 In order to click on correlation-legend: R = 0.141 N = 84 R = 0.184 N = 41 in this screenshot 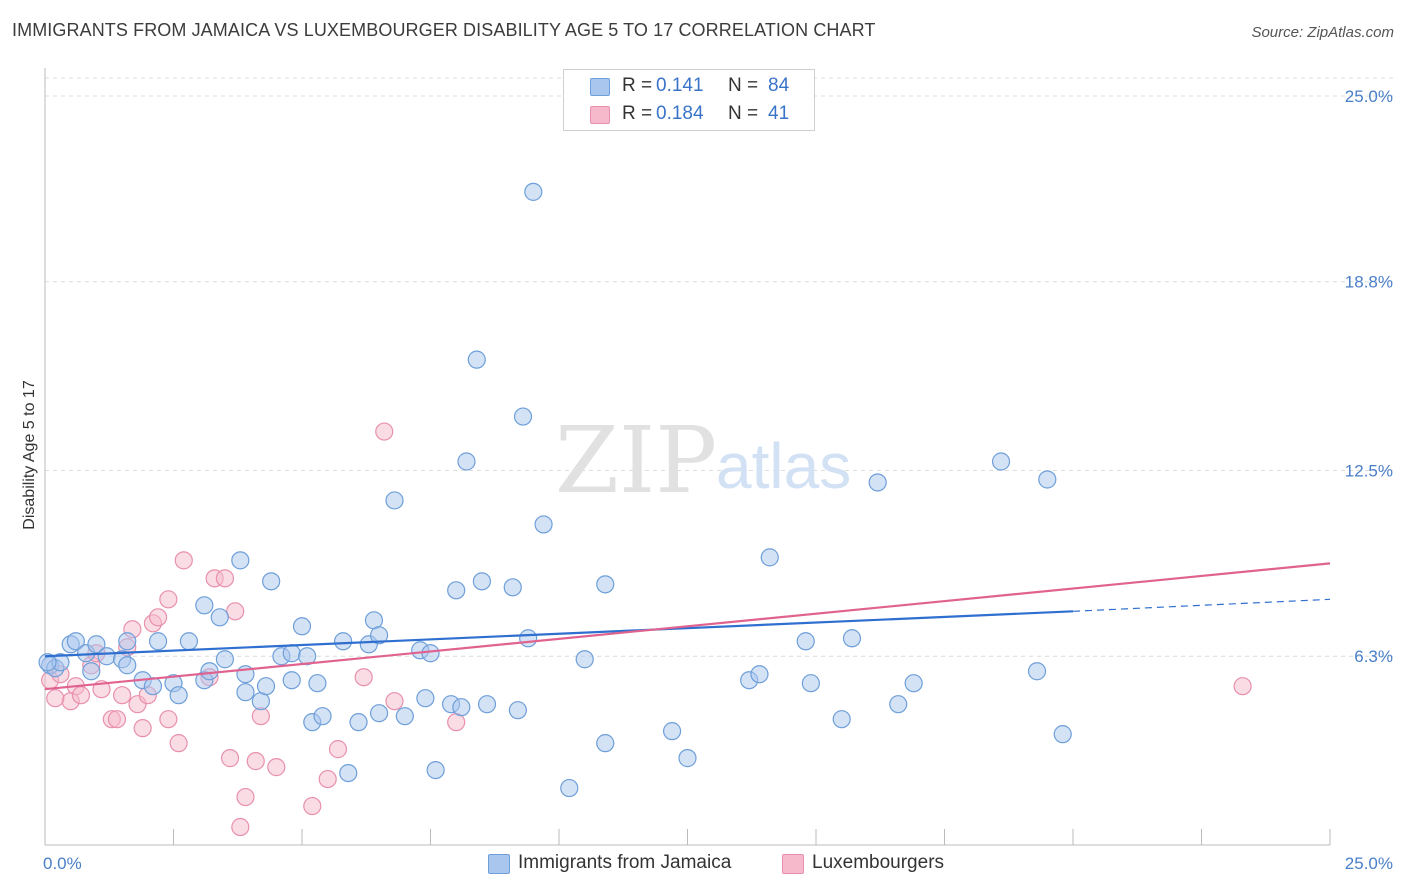, I will do `click(689, 100)`.